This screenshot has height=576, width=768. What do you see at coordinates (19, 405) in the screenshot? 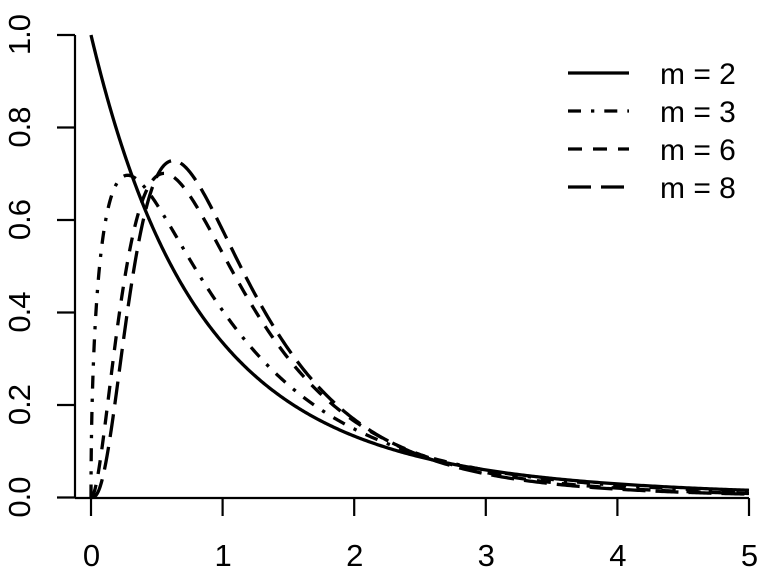
I see `y-tick-label: 0.2` at bounding box center [19, 405].